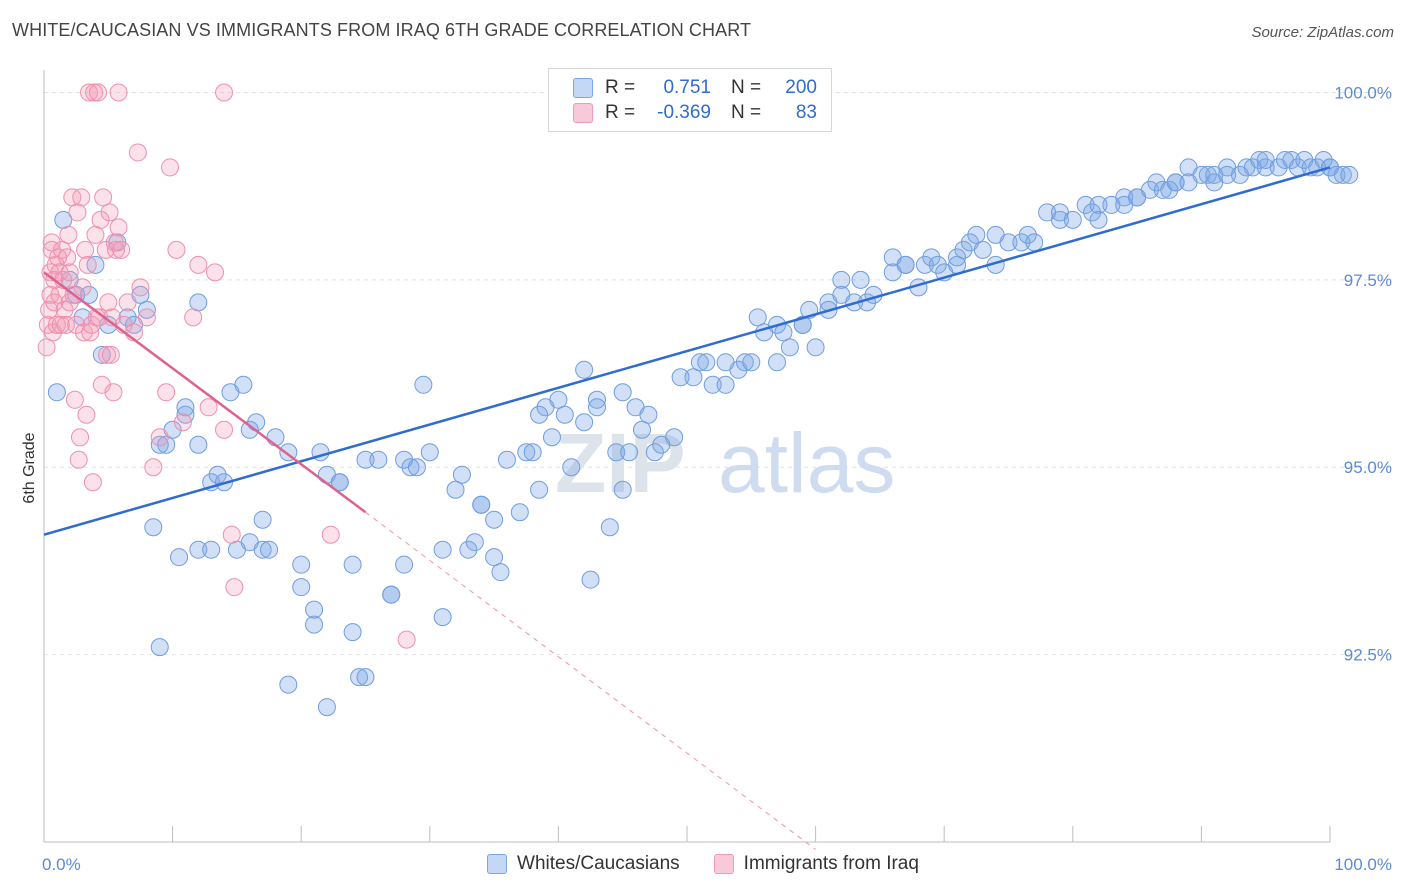 This screenshot has width=1406, height=892. I want to click on x-tick-labels: 0.0% 100.0%, so click(717, 864).